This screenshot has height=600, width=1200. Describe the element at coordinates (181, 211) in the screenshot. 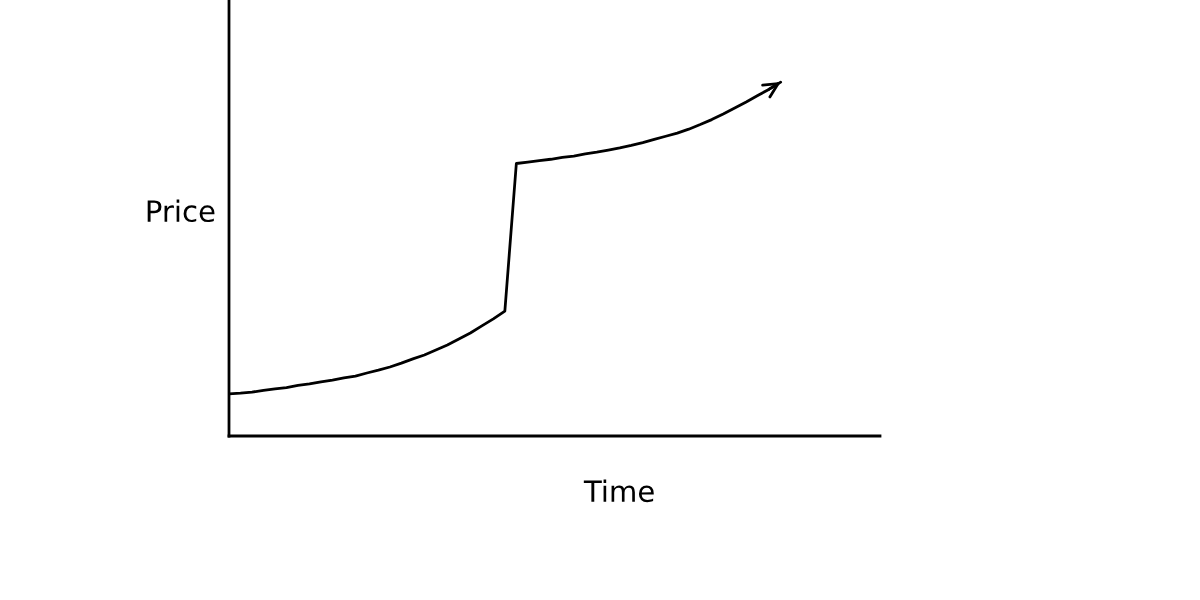

I see `y-axis-title: Price` at that location.